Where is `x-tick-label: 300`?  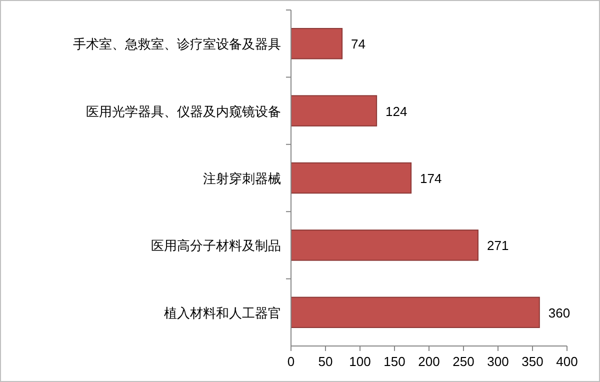 x-tick-label: 300 is located at coordinates (498, 361).